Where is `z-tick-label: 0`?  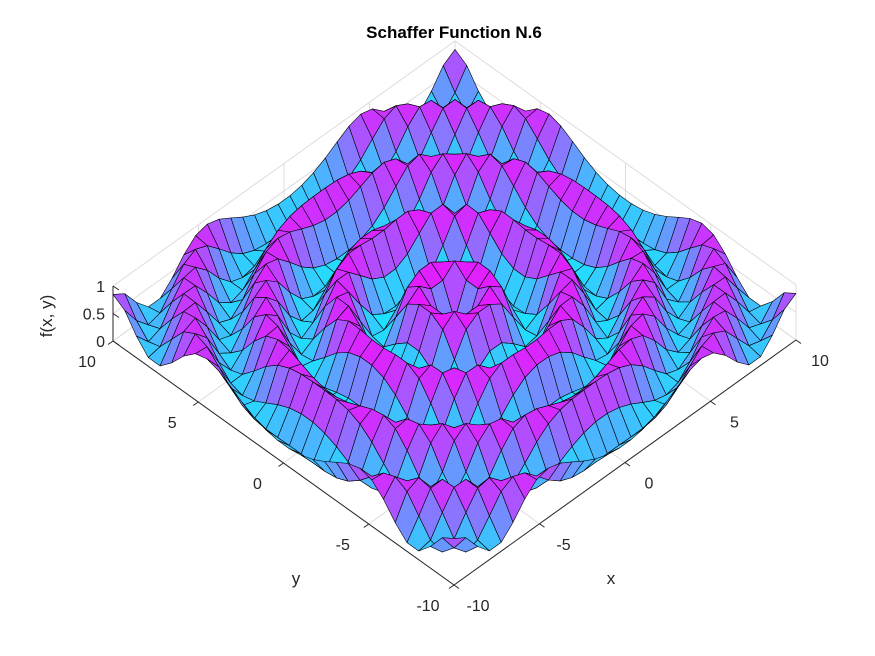
z-tick-label: 0 is located at coordinates (100, 342).